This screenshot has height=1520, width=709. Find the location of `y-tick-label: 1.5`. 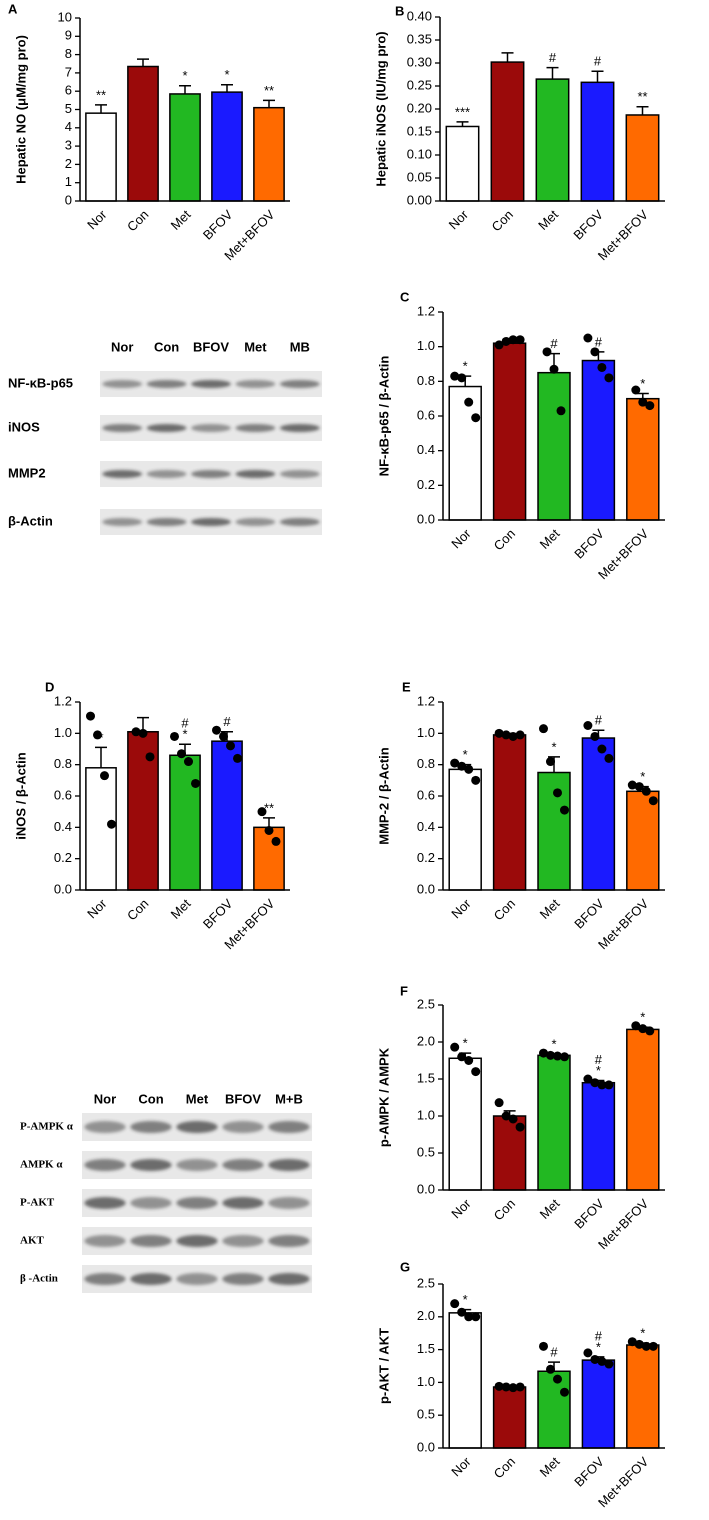

y-tick-label: 1.5 is located at coordinates (426, 1348).